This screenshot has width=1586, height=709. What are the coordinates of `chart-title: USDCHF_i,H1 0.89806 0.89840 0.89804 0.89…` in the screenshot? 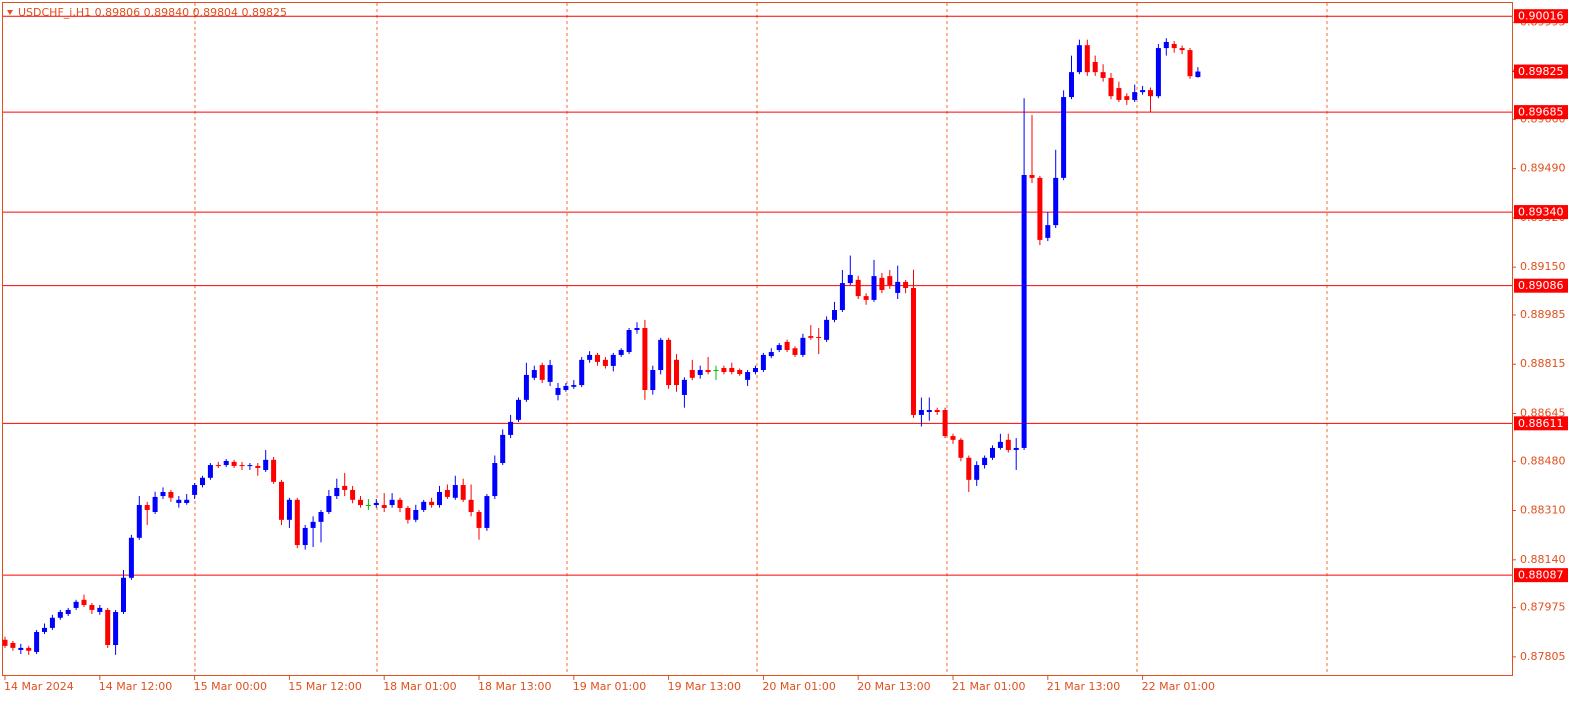 It's located at (152, 12).